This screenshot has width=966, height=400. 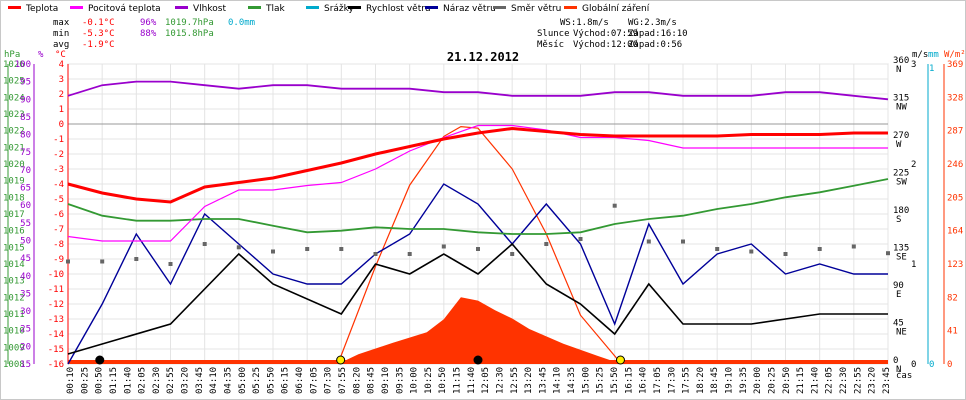 What do you see at coordinates (25, 83) in the screenshot?
I see `tick-humidity: 95` at bounding box center [25, 83].